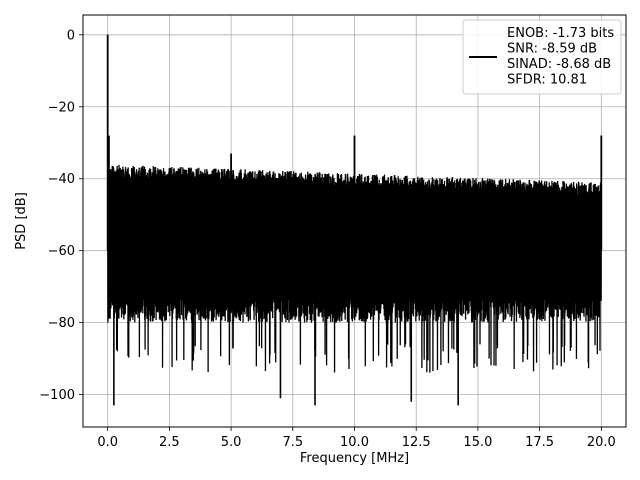 This screenshot has height=480, width=640. I want to click on x-tick-label: 0.0, so click(107, 442).